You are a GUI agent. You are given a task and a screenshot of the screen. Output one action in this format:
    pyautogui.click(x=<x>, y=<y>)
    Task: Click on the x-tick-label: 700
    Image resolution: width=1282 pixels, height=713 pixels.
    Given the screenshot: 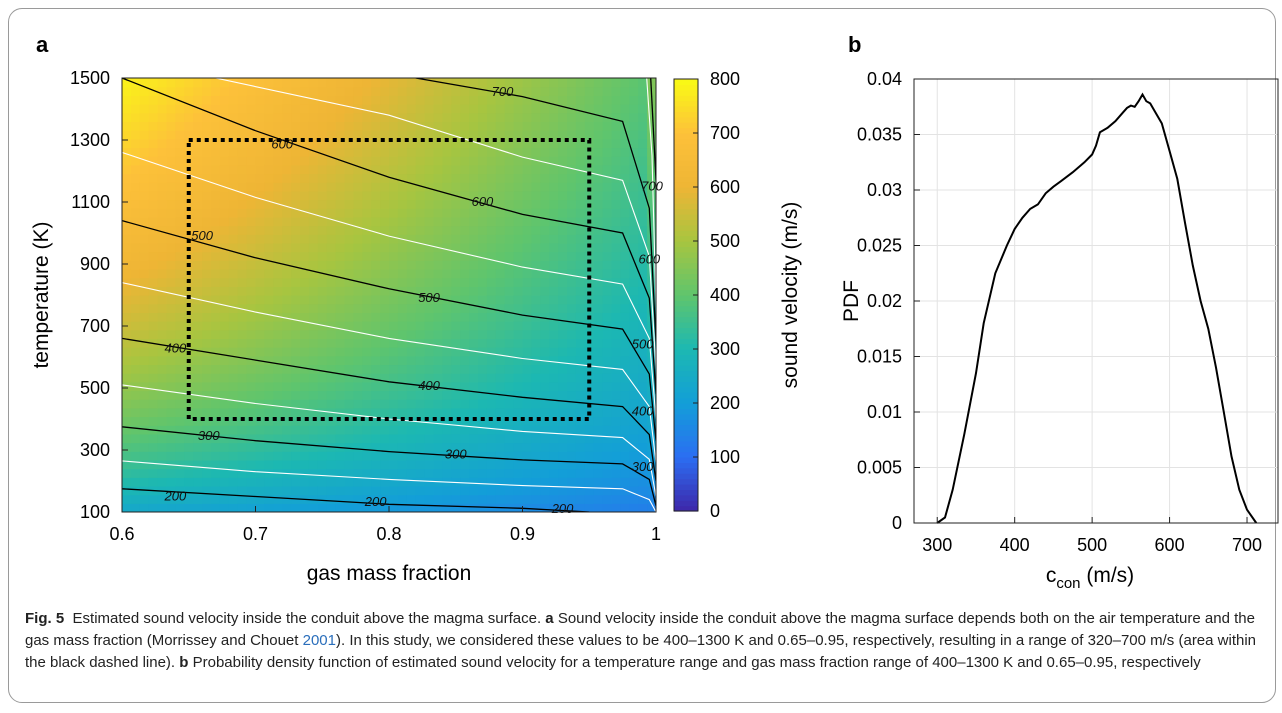 What is the action you would take?
    pyautogui.click(x=1247, y=545)
    